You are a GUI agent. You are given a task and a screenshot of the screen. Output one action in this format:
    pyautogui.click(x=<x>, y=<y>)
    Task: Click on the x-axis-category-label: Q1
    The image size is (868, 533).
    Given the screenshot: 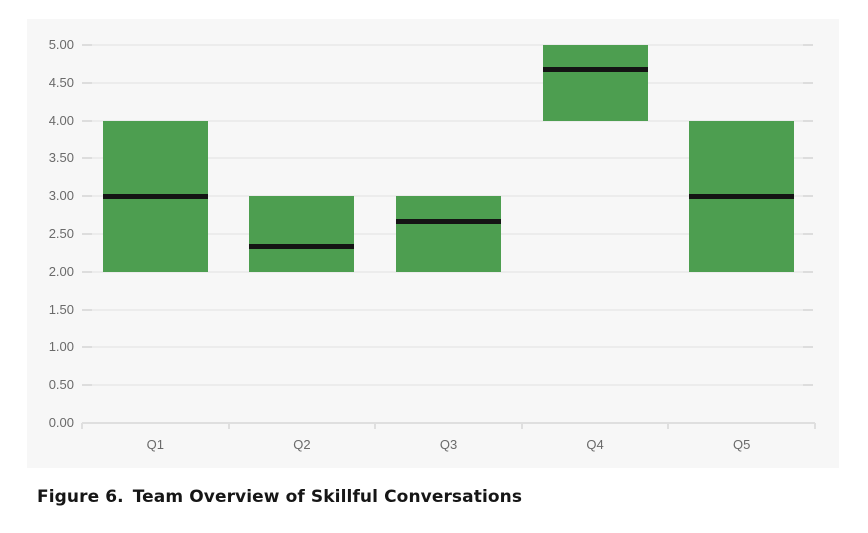 What is the action you would take?
    pyautogui.click(x=155, y=444)
    